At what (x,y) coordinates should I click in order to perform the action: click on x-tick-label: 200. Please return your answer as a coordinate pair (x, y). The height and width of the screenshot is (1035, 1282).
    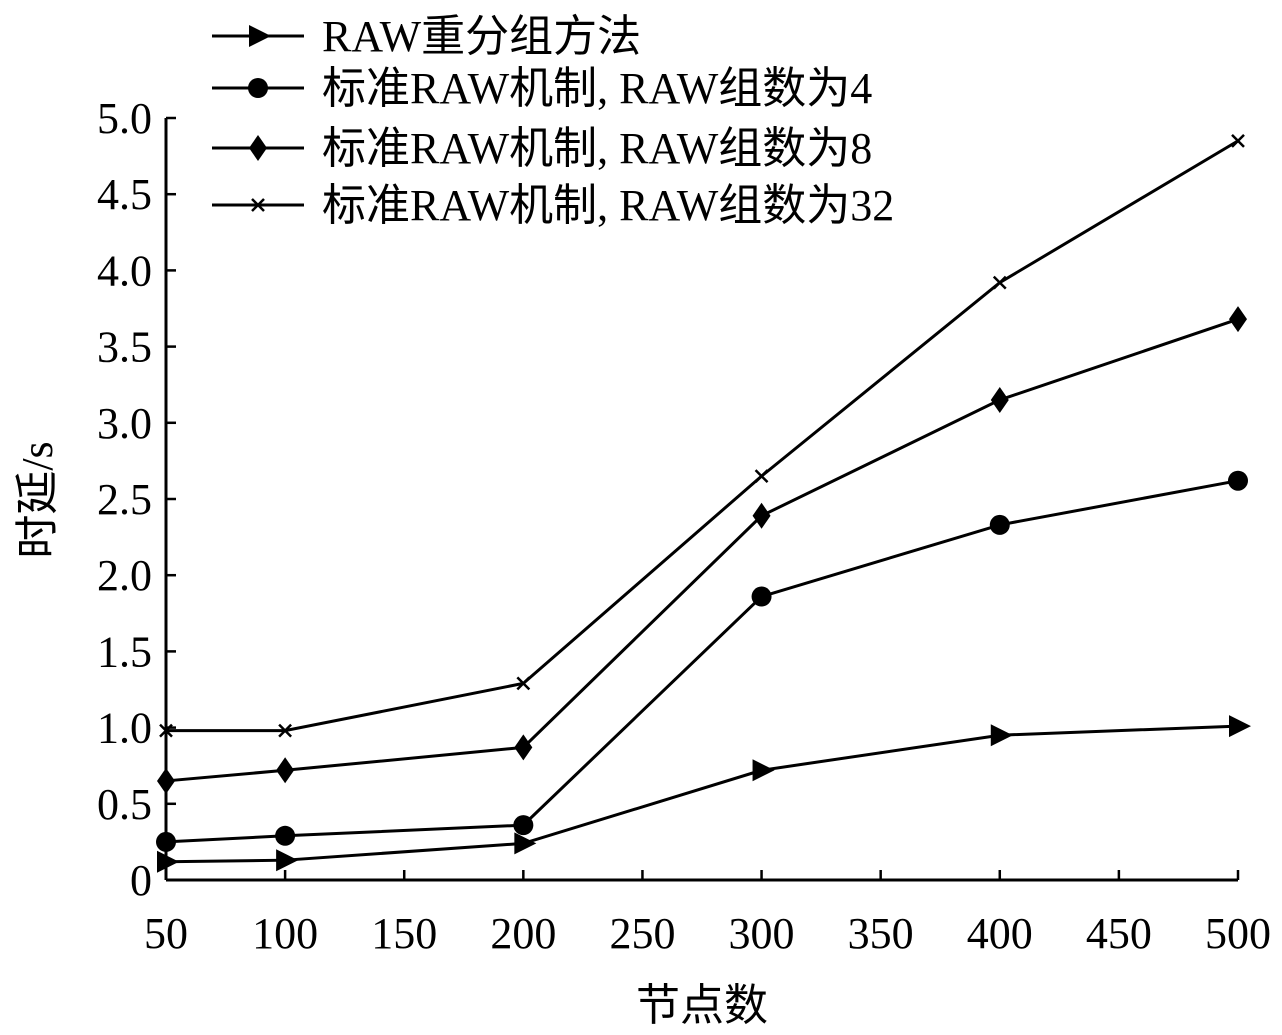
    Looking at the image, I should click on (523, 933).